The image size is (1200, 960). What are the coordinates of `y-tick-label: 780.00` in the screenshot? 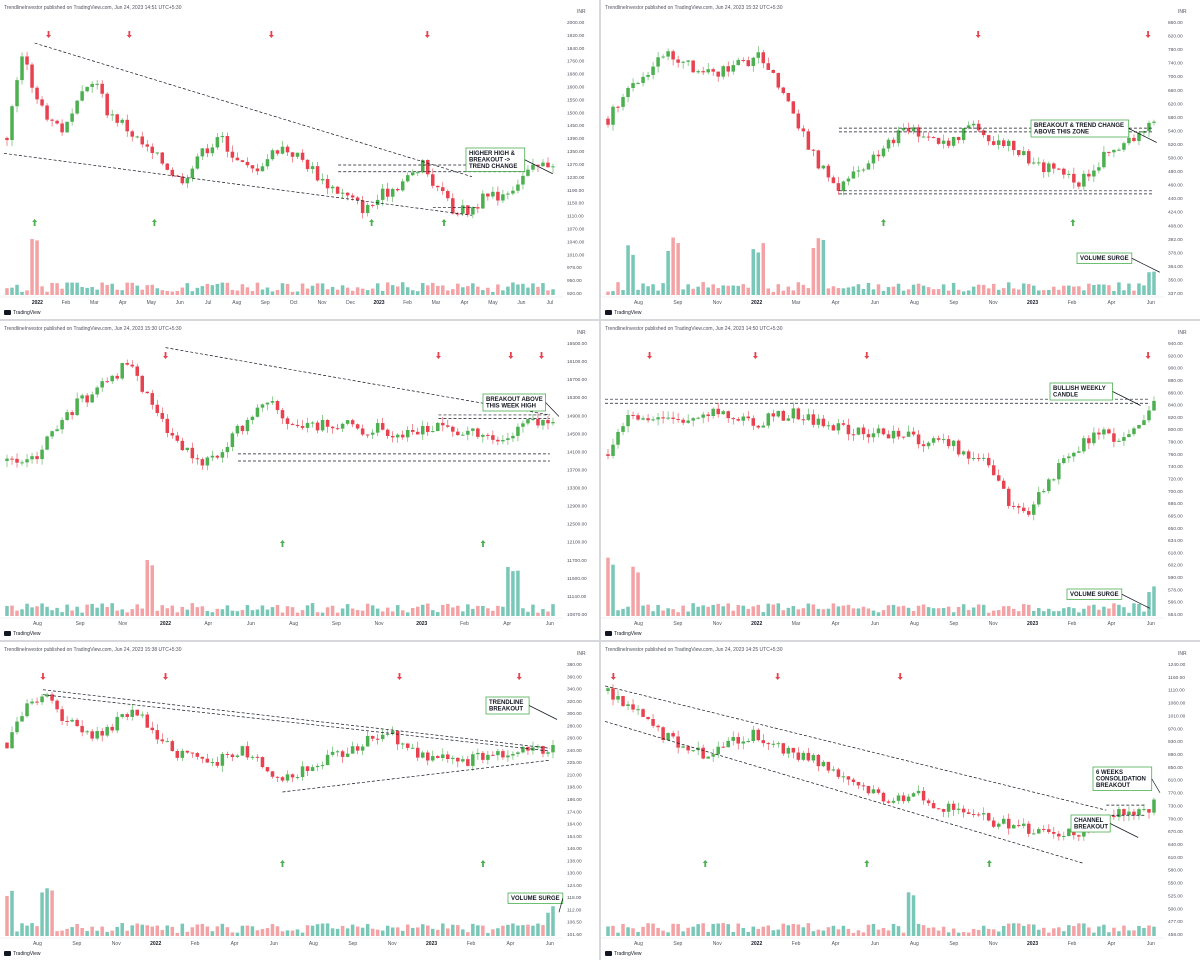 It's located at (1175, 50).